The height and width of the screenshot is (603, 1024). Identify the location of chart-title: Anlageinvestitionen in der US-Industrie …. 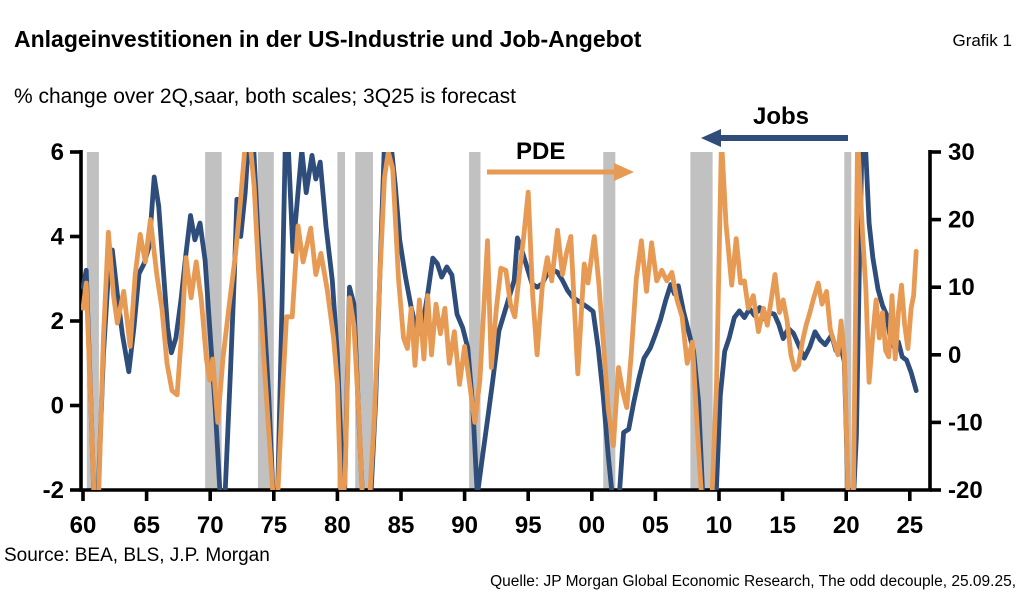
(328, 39).